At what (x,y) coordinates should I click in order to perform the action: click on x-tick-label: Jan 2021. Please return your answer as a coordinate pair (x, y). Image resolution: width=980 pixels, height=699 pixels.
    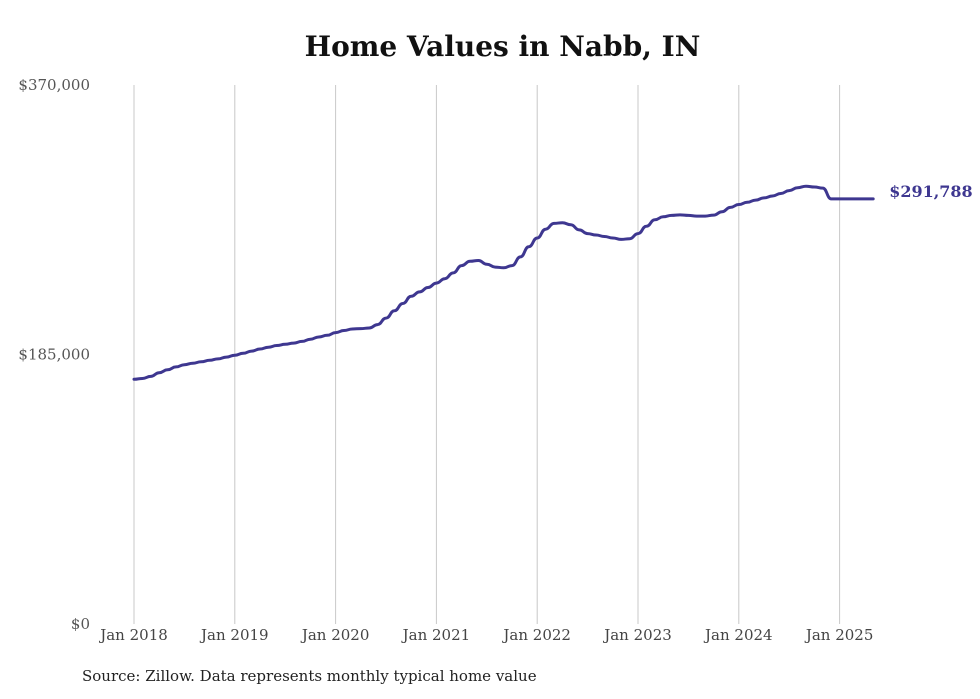
    Looking at the image, I should click on (436, 635).